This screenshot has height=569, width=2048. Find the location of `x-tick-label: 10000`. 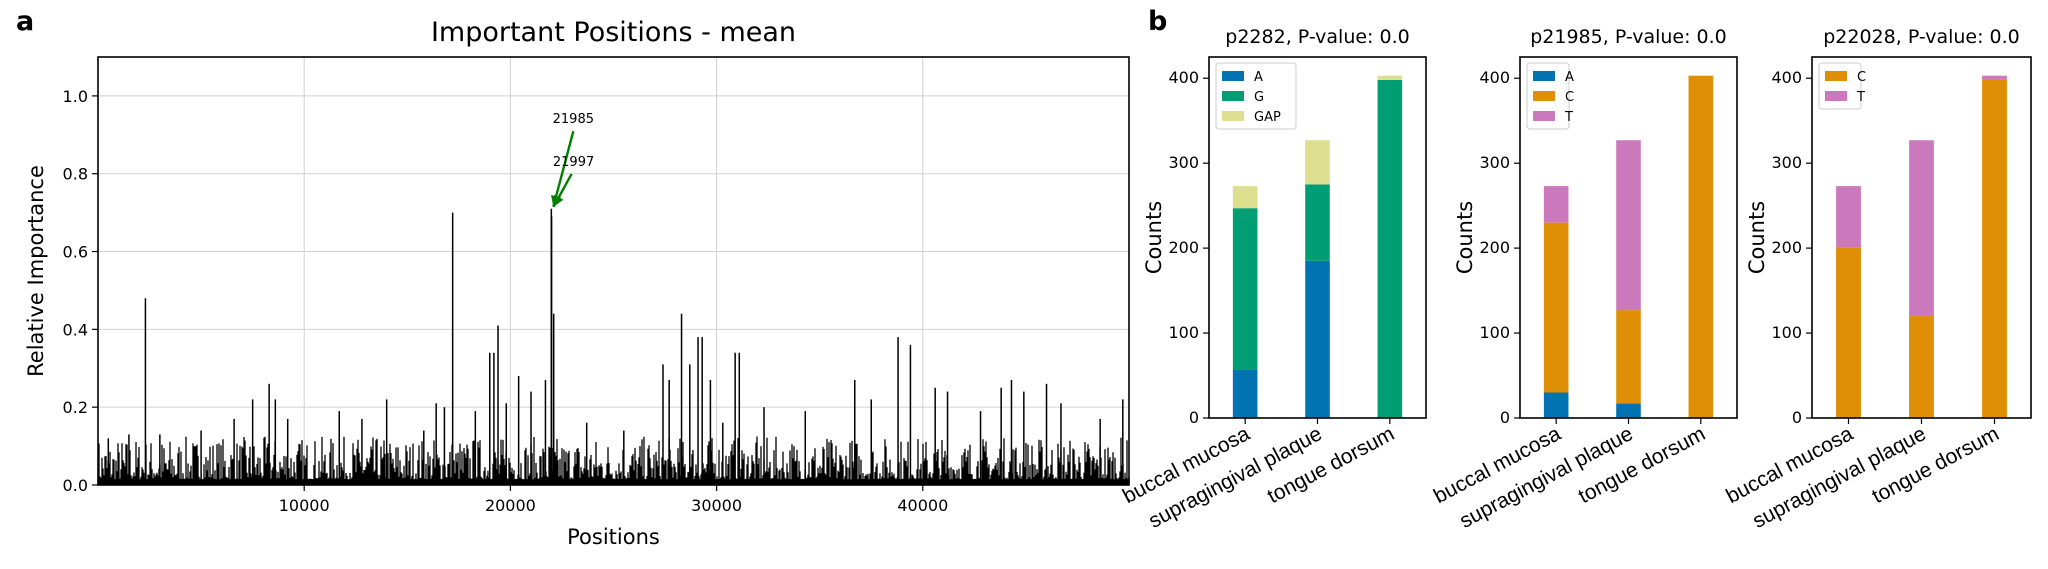

x-tick-label: 10000 is located at coordinates (304, 505).